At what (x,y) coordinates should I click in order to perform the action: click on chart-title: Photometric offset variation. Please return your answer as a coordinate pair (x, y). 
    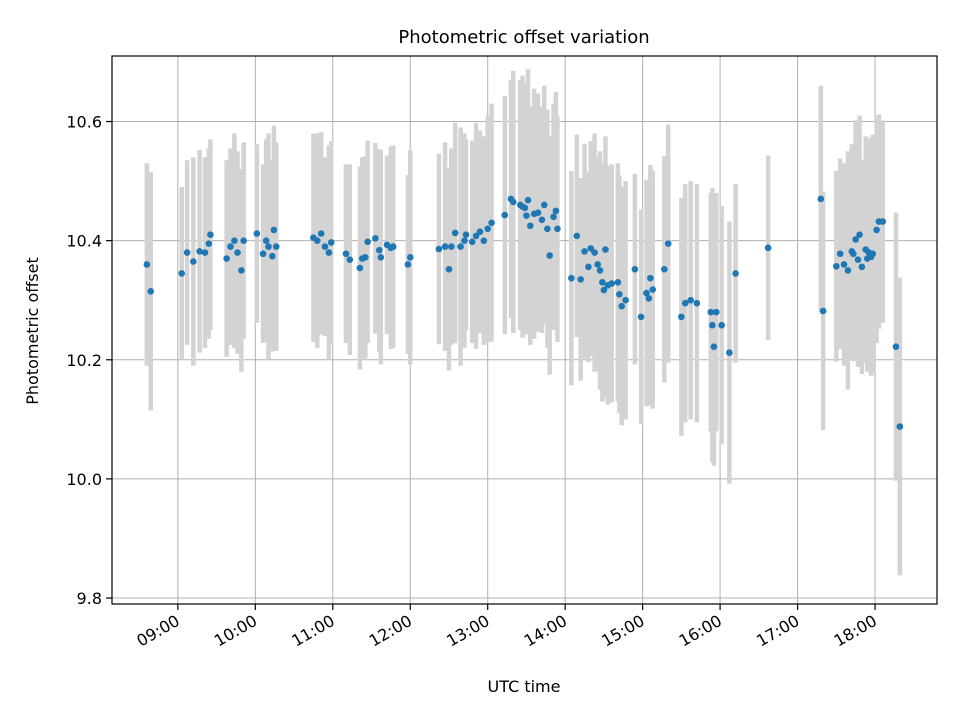
    Looking at the image, I should click on (523, 37).